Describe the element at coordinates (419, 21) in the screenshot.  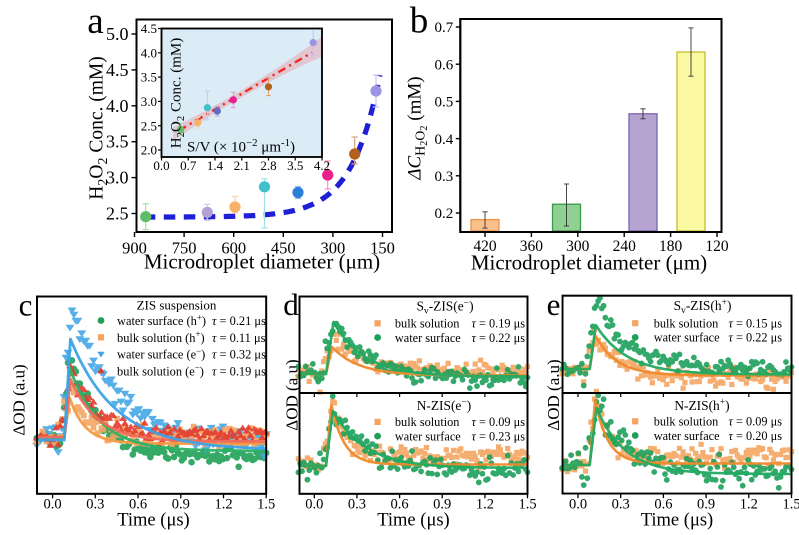
I see `svg-text: b` at that location.